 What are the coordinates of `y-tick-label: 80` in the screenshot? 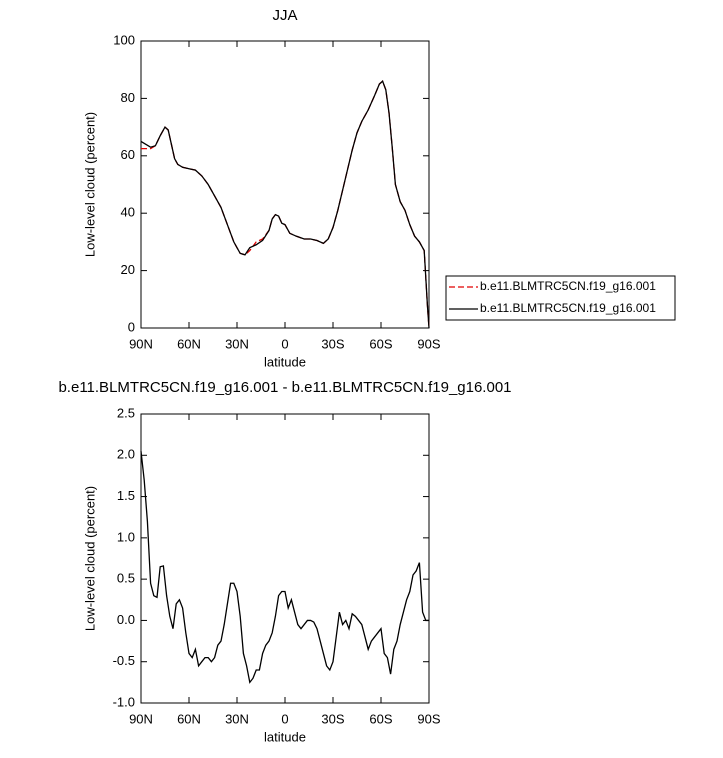 It's located at (128, 97).